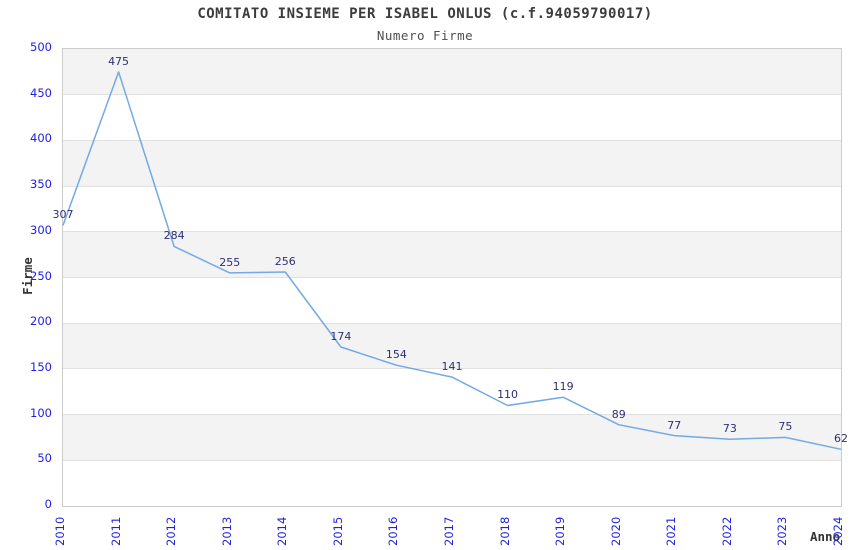 Image resolution: width=850 pixels, height=550 pixels. Describe the element at coordinates (282, 531) in the screenshot. I see `x-tick-label: 2014` at that location.